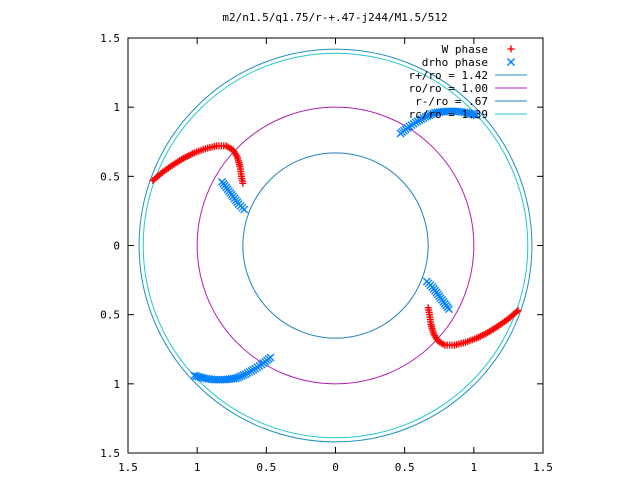 This screenshot has width=640, height=480. What do you see at coordinates (455, 62) in the screenshot?
I see `legend-label: drho phase` at bounding box center [455, 62].